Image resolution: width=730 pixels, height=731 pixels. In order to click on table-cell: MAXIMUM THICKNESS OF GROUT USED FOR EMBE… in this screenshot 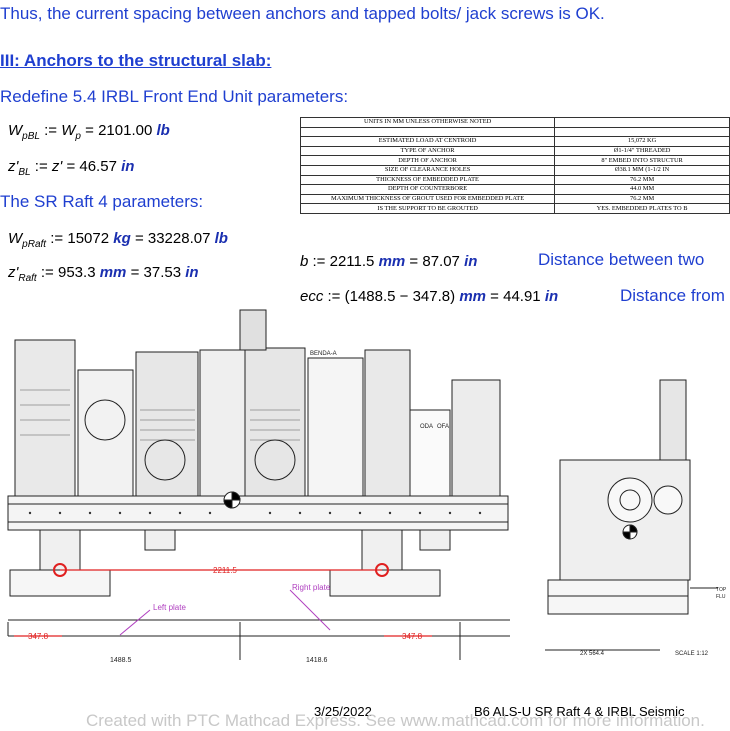, I will do `click(428, 199)`.